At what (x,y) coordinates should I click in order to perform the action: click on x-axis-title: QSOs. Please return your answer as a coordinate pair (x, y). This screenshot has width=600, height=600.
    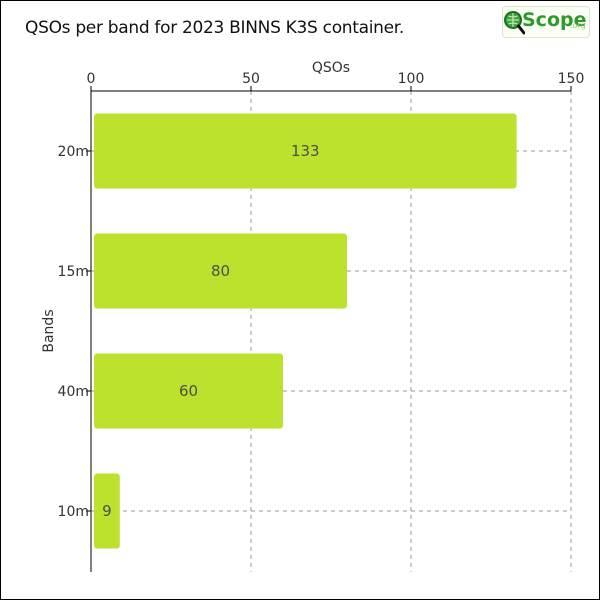
    Looking at the image, I should click on (331, 68).